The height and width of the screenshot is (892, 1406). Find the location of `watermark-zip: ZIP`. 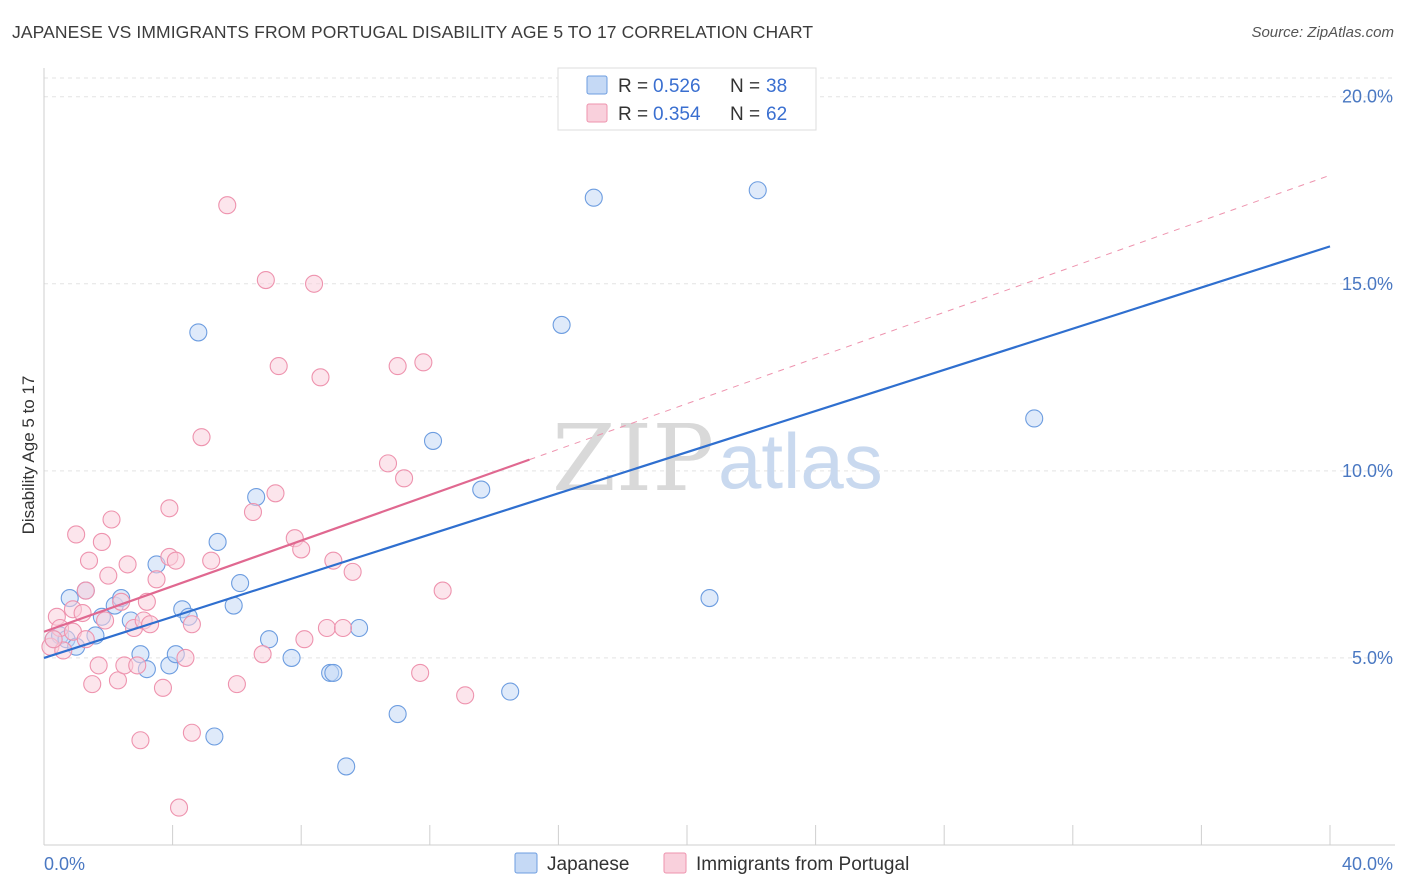

watermark-zip: ZIP is located at coordinates (633, 458).